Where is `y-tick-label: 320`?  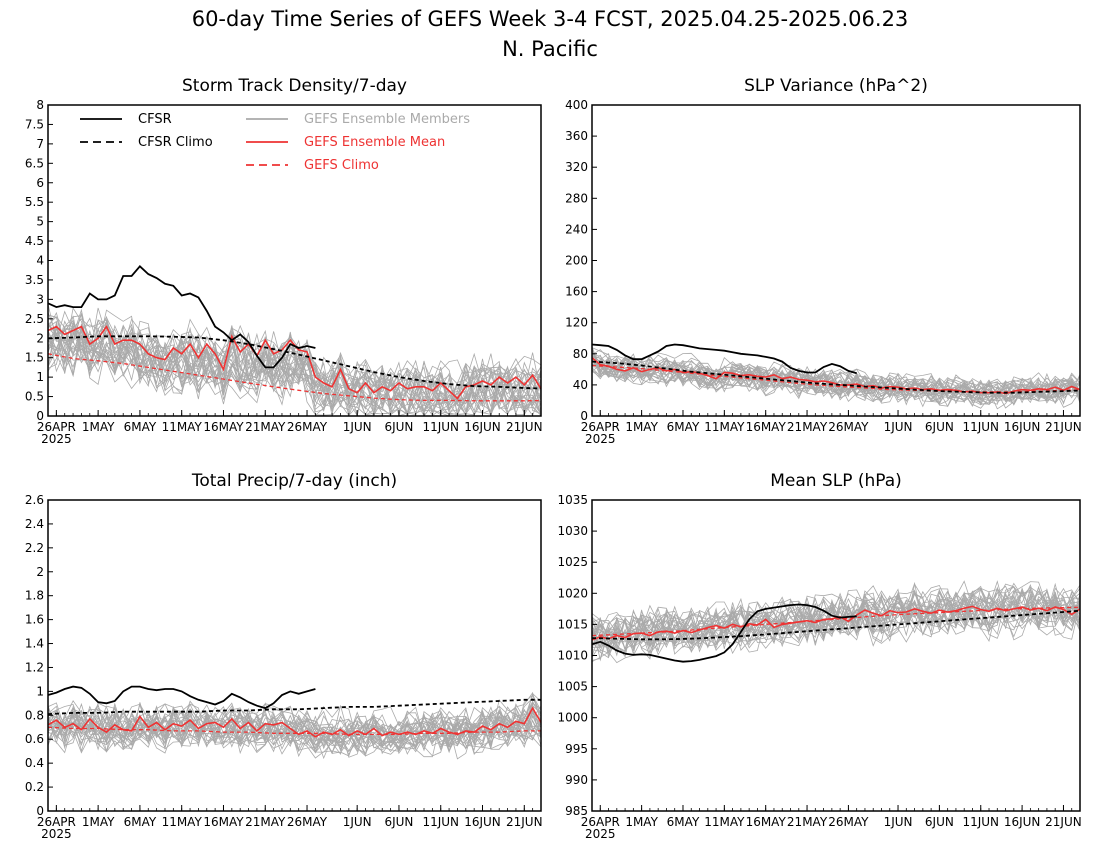
y-tick-label: 320 is located at coordinates (576, 167).